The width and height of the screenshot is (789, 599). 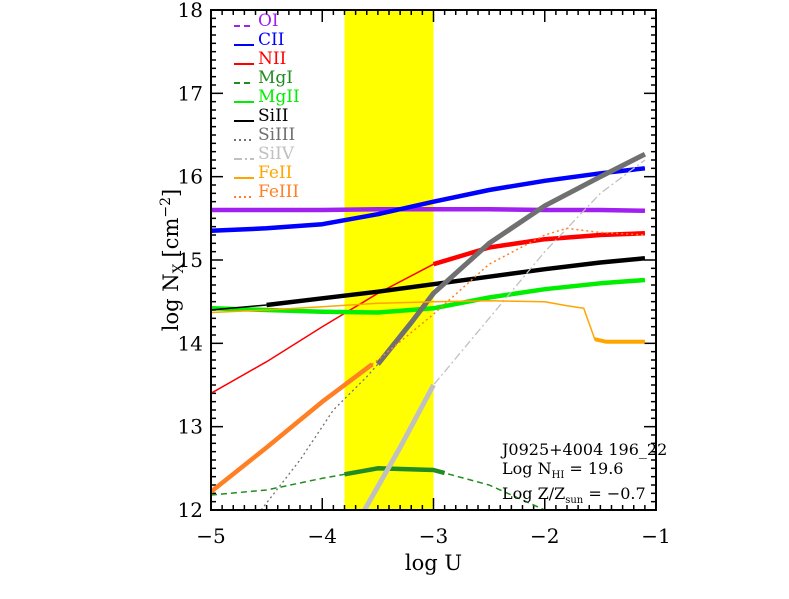 I want to click on annotation-nhi-post: = 19.6, so click(x=593, y=468).